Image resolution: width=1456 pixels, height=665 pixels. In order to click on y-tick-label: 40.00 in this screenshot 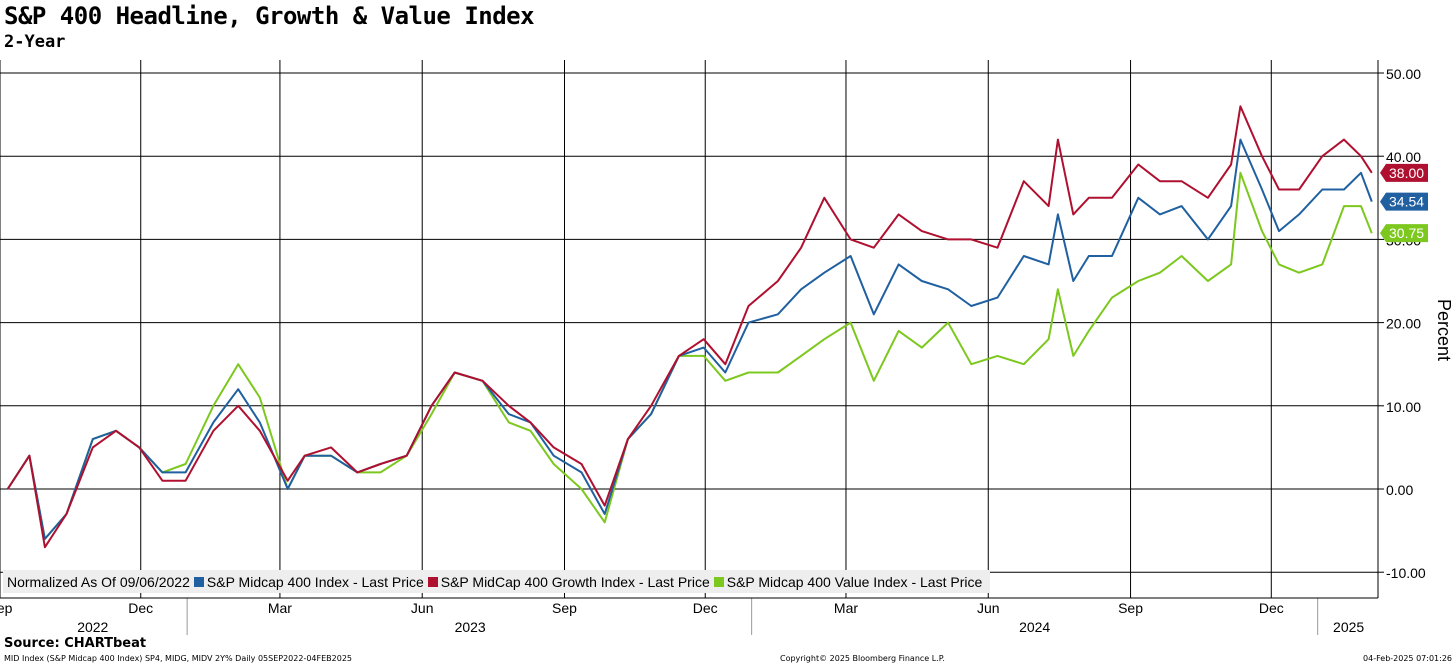, I will do `click(1403, 157)`.